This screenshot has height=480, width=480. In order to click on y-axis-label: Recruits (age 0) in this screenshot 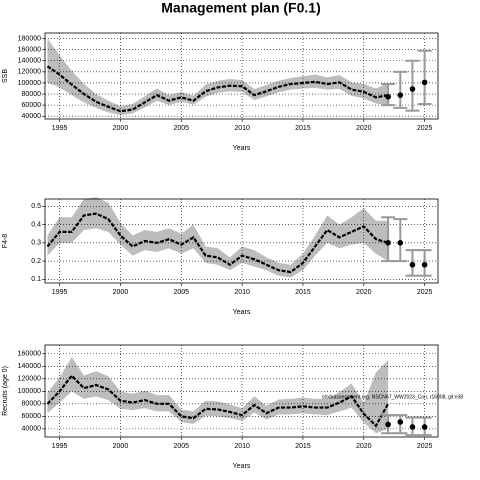, I will do `click(5, 391)`.